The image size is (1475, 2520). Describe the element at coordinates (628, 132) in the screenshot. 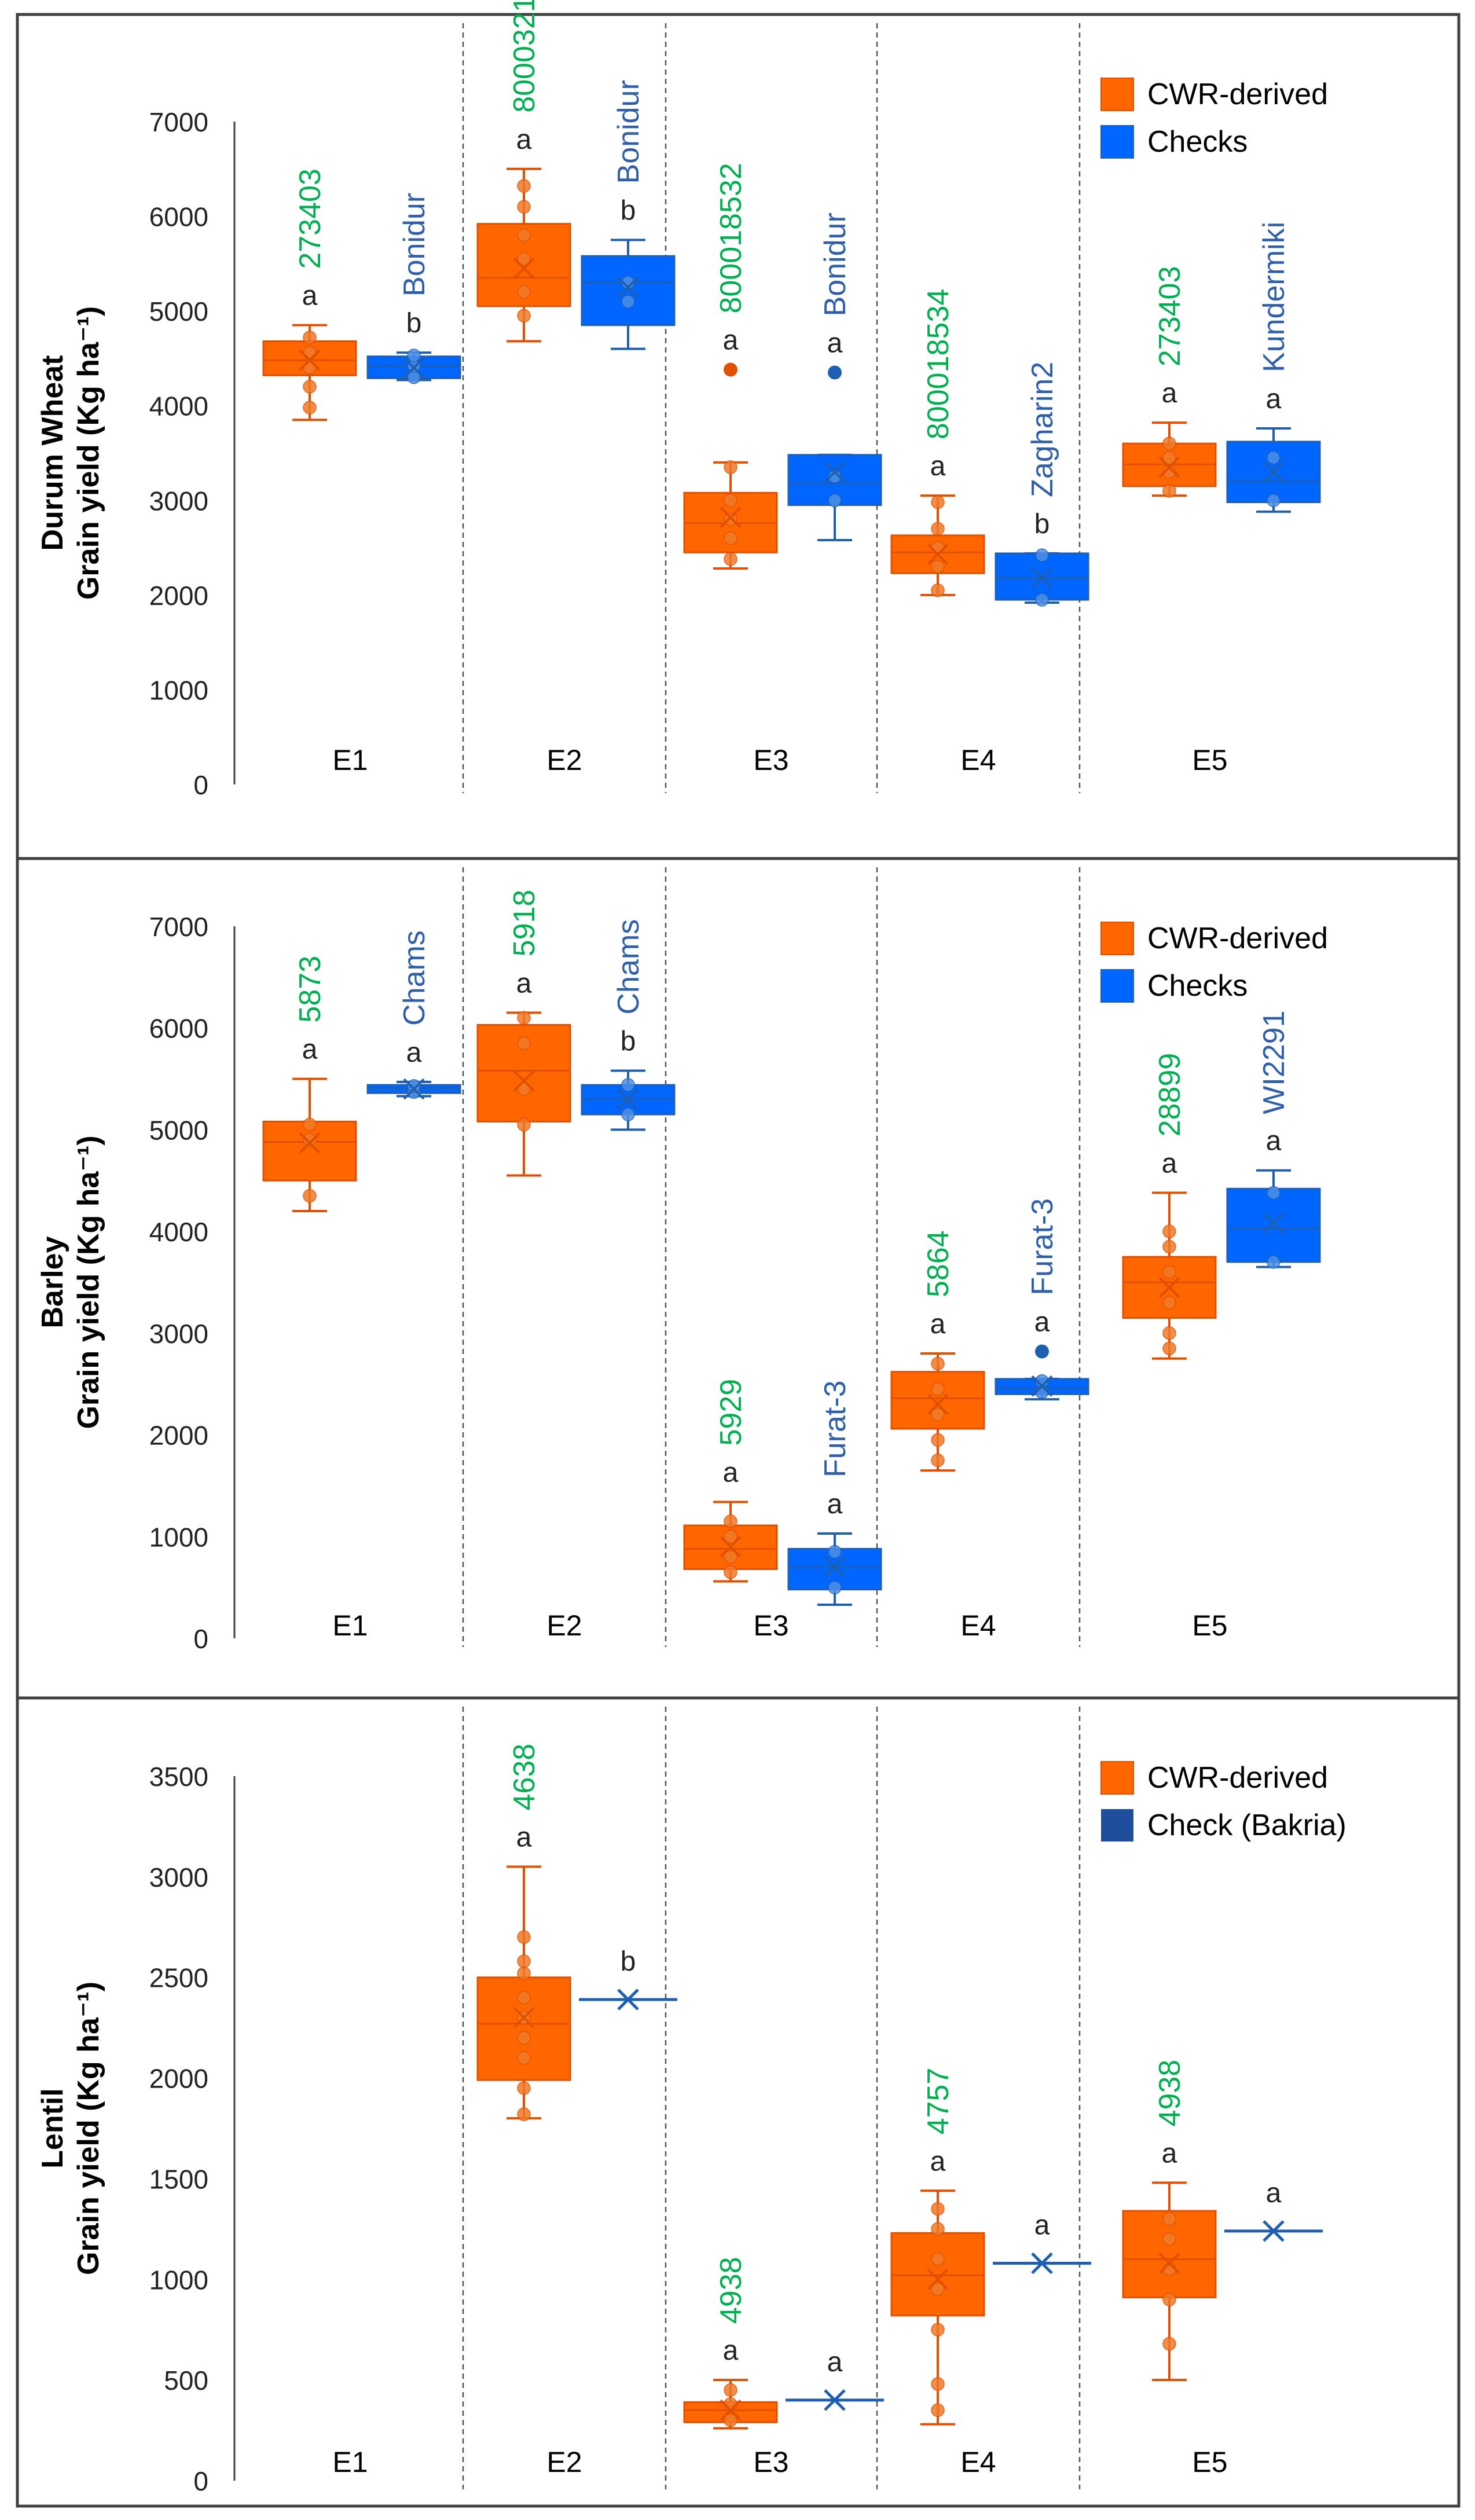

I see `check-variety-label: Bonidur` at that location.